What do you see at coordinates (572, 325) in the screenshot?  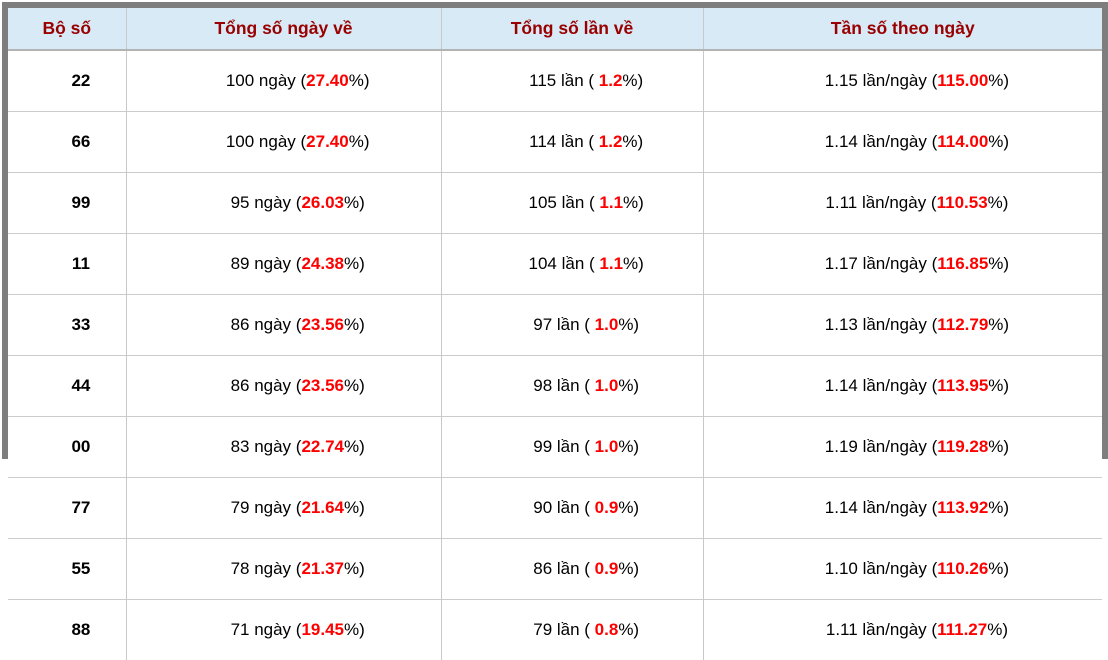 I see `cell-times: 97 lần ( 1.0%)` at bounding box center [572, 325].